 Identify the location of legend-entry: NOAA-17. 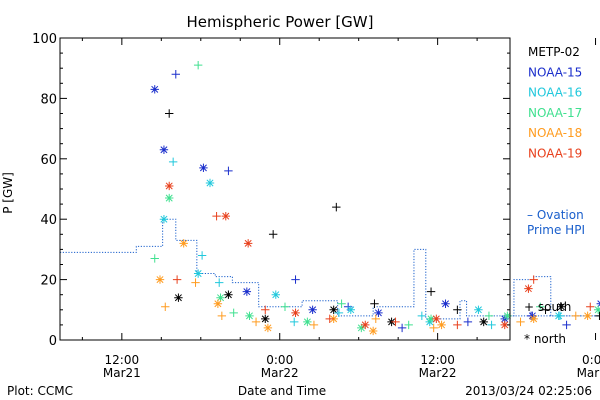
(555, 113).